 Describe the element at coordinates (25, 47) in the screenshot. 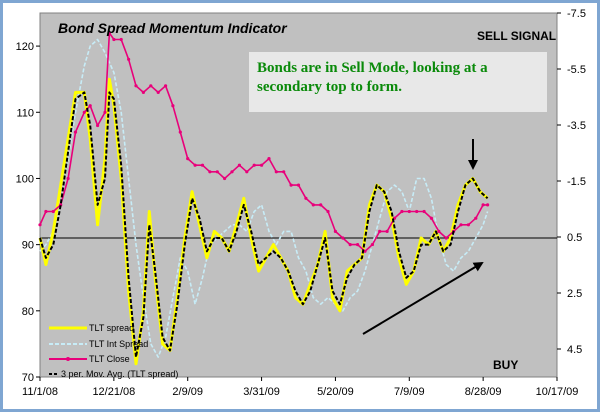

I see `left-tick-label: 120` at that location.